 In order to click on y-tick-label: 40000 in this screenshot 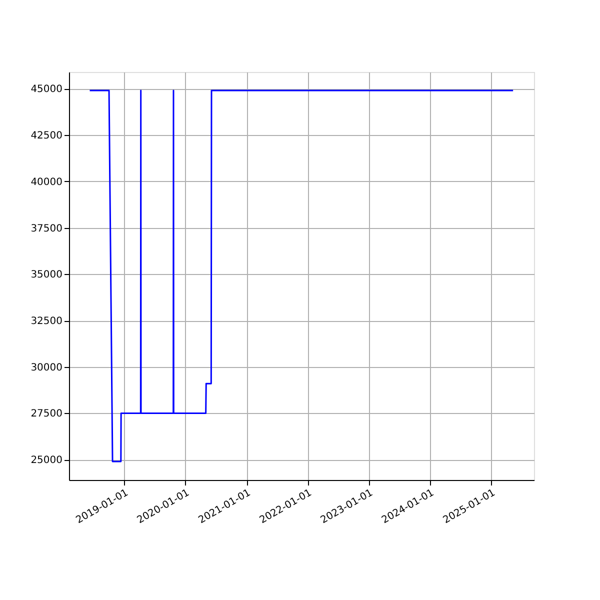, I will do `click(46, 182)`.